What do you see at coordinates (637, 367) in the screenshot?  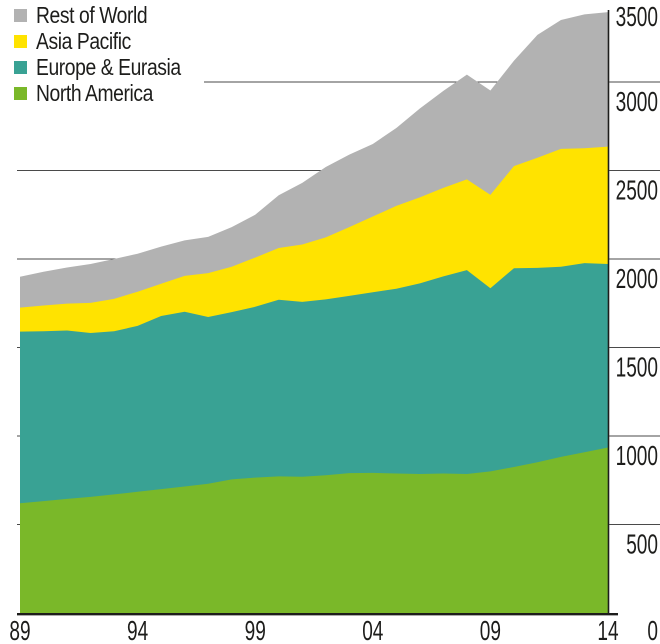 I see `y-tick-label: 1500` at bounding box center [637, 367].